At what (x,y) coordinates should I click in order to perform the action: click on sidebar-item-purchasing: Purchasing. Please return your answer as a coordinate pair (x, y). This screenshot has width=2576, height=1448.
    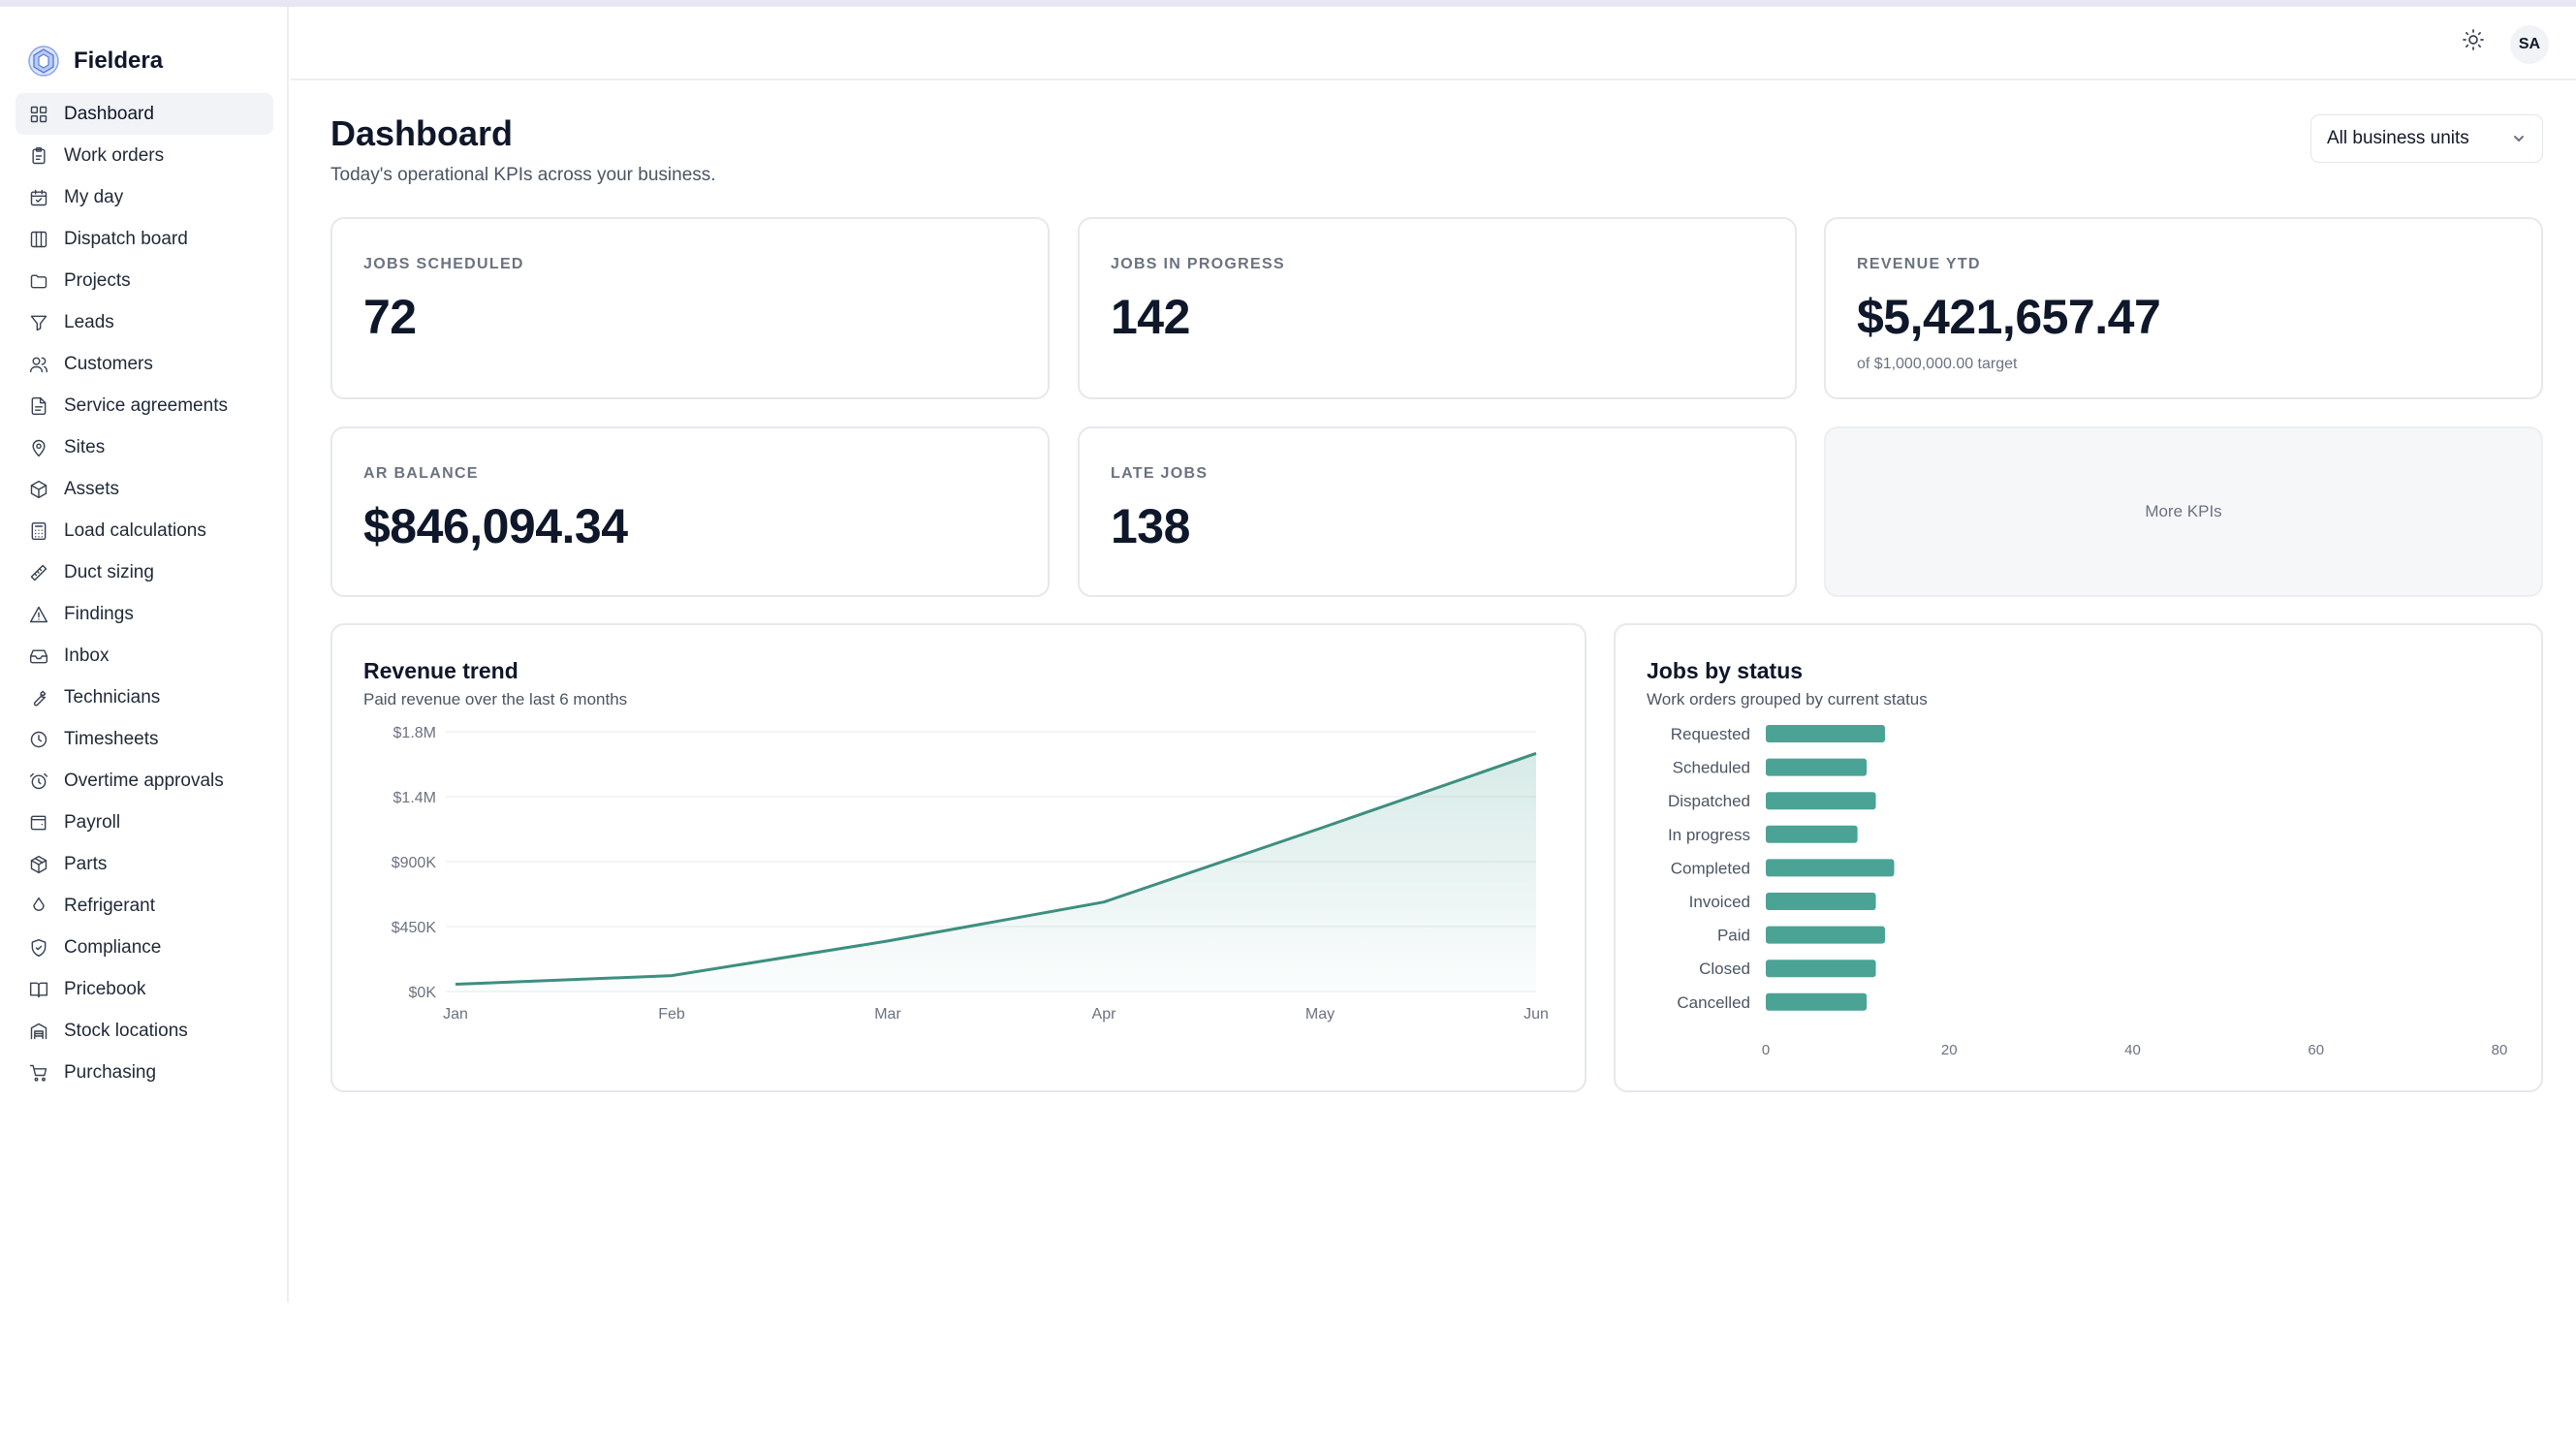
    Looking at the image, I should click on (144, 1072).